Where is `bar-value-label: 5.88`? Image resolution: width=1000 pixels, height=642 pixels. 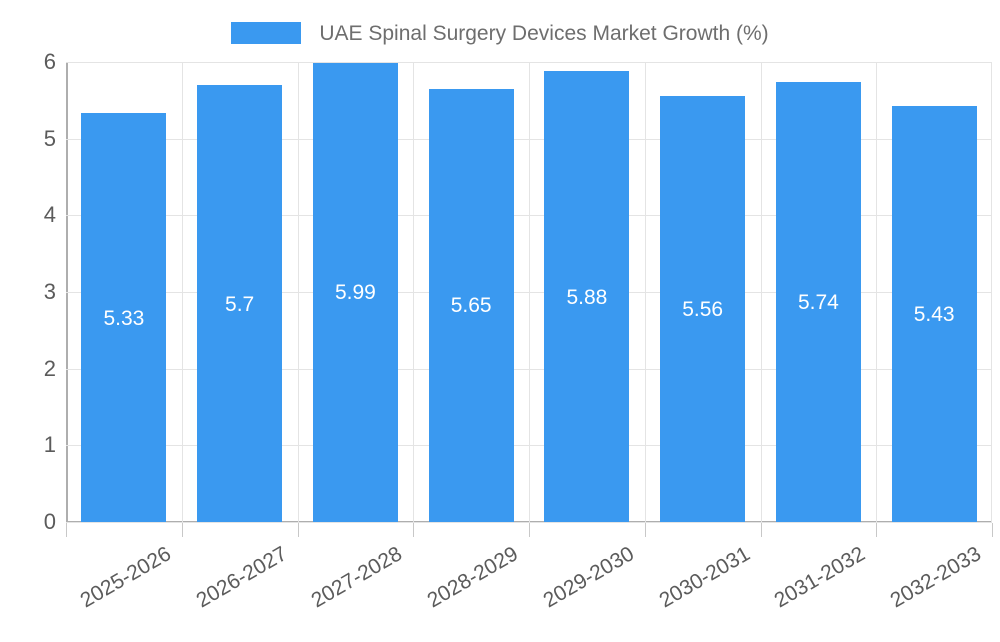
bar-value-label: 5.88 is located at coordinates (587, 297).